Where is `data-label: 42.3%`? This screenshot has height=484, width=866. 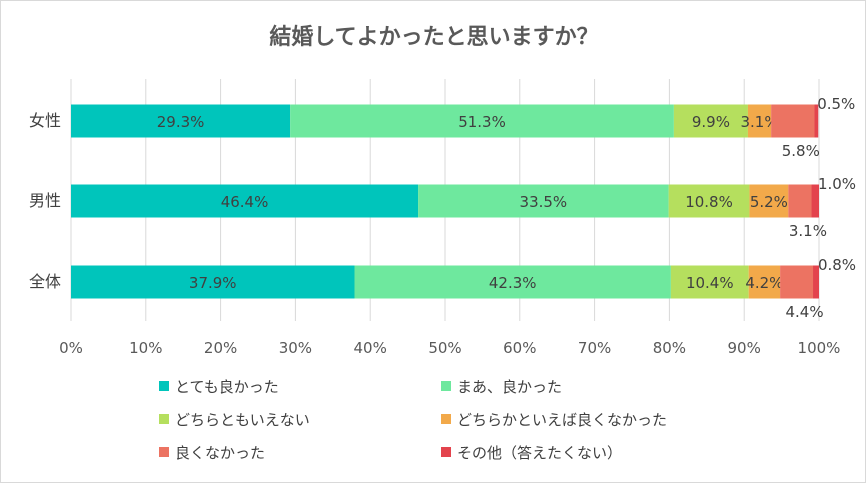
data-label: 42.3% is located at coordinates (513, 283).